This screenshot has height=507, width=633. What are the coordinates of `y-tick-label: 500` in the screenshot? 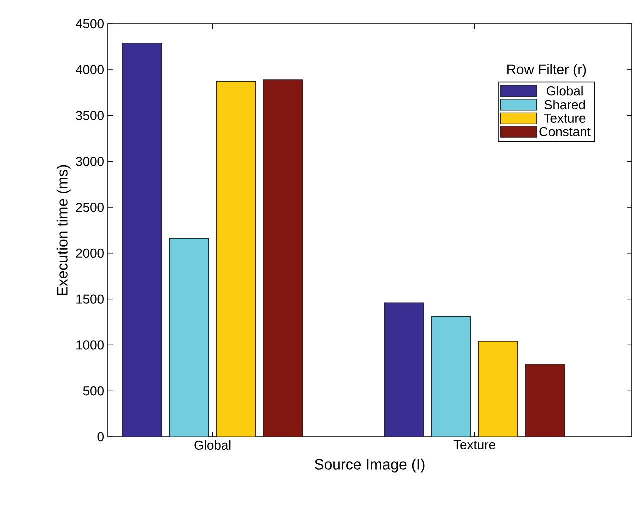 It's located at (93, 391).